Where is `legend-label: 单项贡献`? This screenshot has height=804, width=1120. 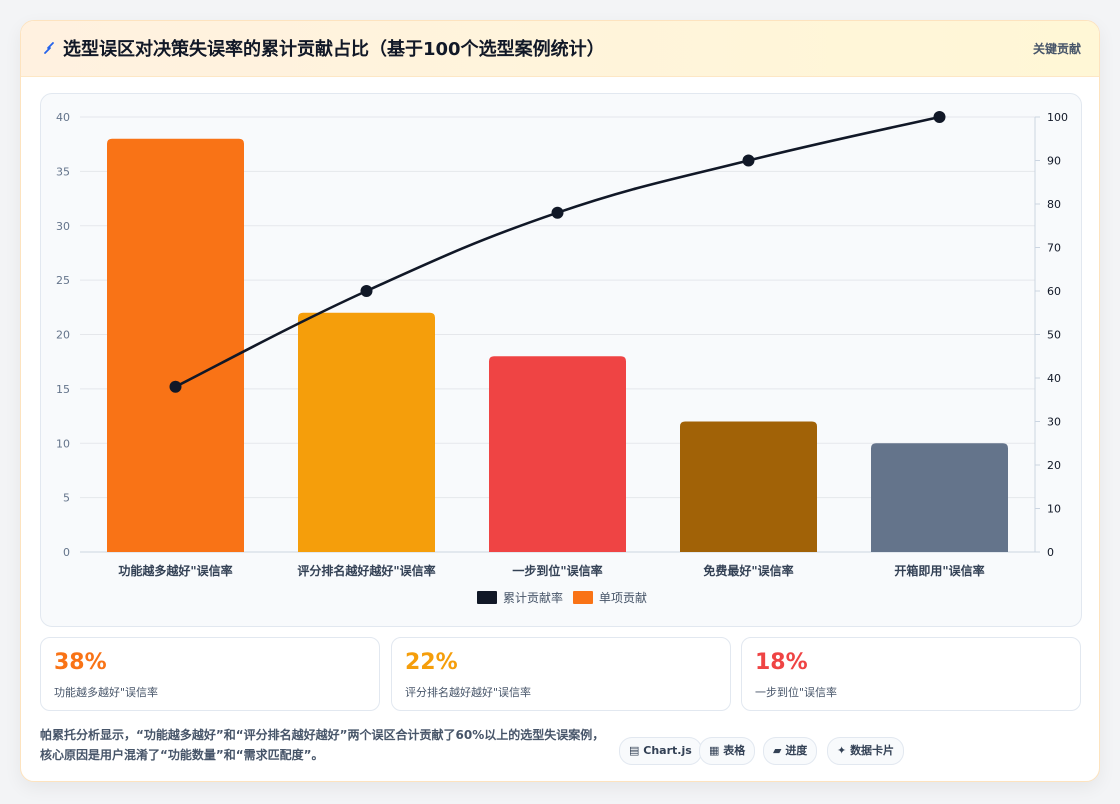
legend-label: 单项贡献 is located at coordinates (623, 597).